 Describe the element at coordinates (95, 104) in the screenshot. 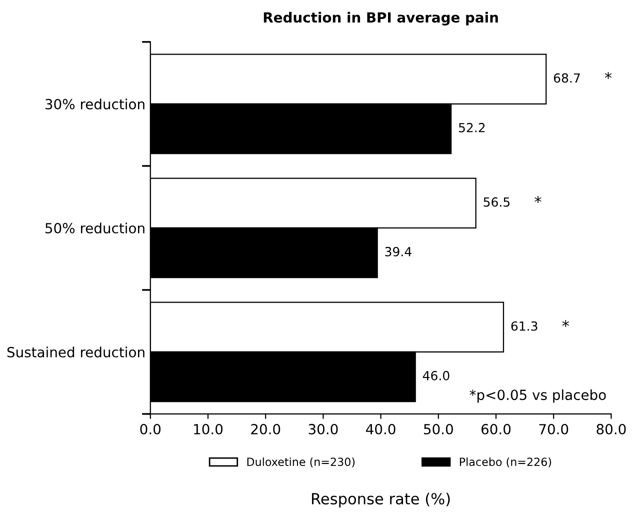

I see `y-tick-label: 30% reduction` at that location.